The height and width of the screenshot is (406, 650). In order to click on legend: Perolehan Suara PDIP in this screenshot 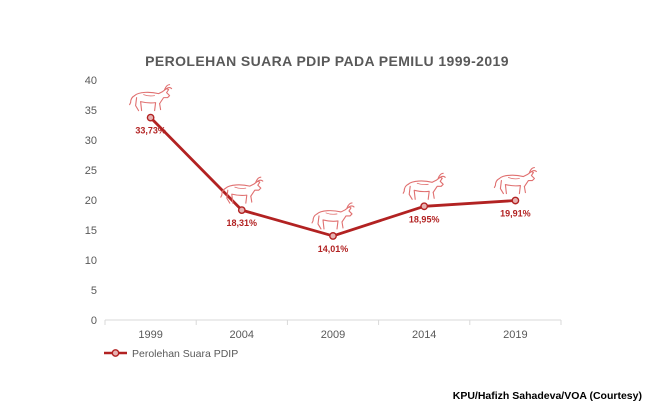, I will do `click(171, 354)`.